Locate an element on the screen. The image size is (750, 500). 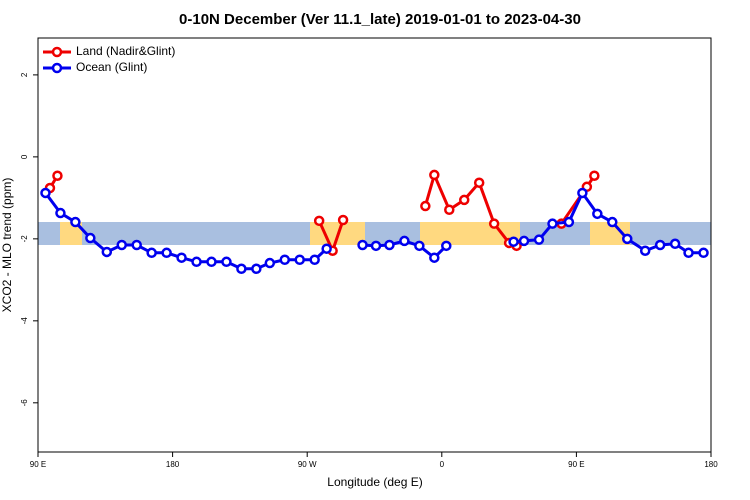
y-axis-label: XCO2 - MLO trend (ppm) is located at coordinates (7, 245).